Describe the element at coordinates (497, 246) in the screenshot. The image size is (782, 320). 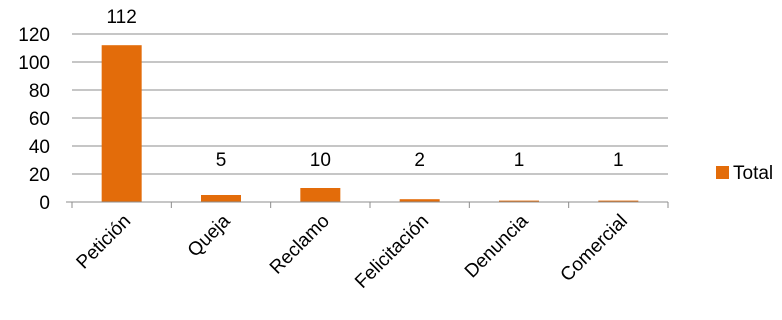
I see `x-tick-label: Denuncia` at that location.